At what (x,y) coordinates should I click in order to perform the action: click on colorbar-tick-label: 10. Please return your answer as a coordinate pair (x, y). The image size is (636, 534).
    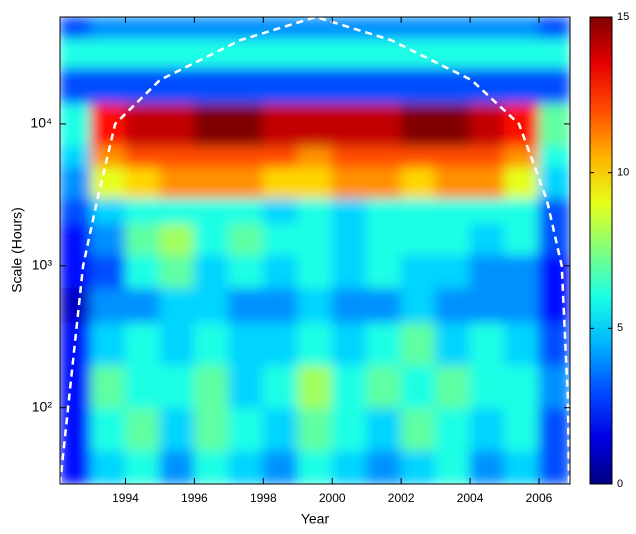
    Looking at the image, I should click on (623, 173).